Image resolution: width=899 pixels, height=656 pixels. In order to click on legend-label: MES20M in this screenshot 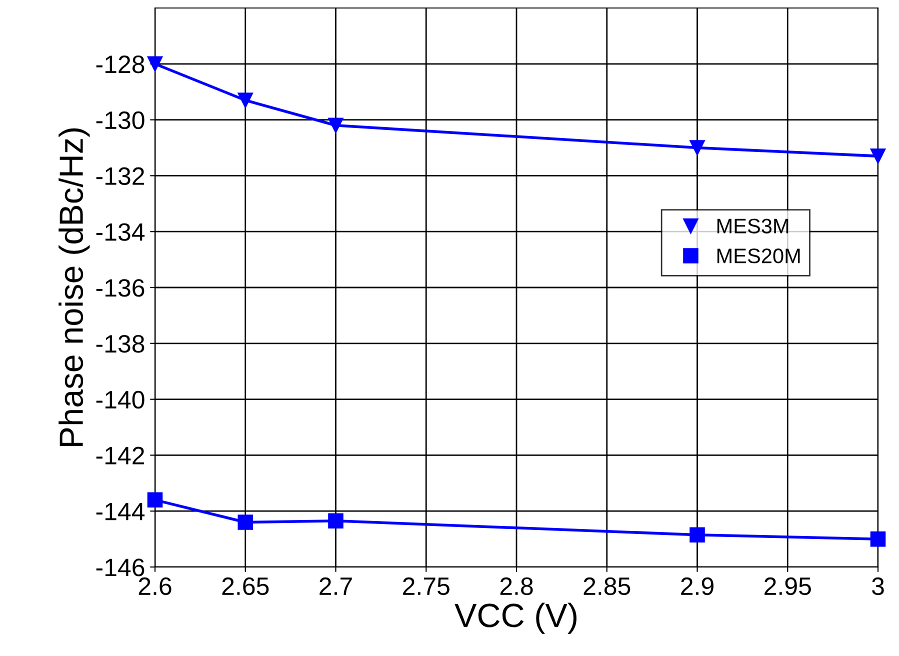, I will do `click(758, 256)`.